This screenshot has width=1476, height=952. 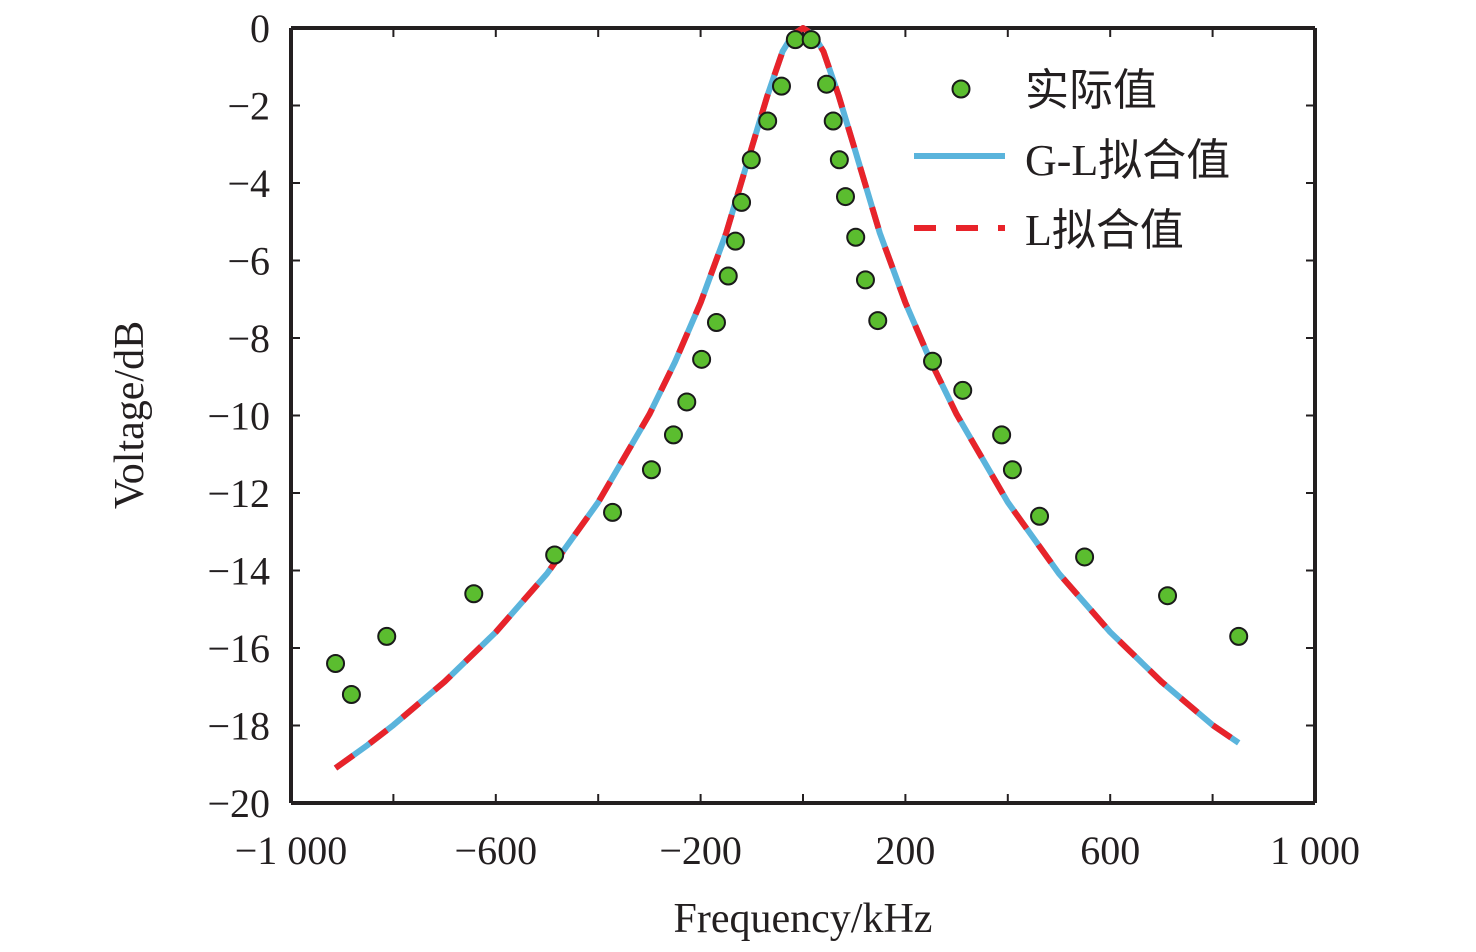 What do you see at coordinates (238, 416) in the screenshot?
I see `y-tick-label: −10` at bounding box center [238, 416].